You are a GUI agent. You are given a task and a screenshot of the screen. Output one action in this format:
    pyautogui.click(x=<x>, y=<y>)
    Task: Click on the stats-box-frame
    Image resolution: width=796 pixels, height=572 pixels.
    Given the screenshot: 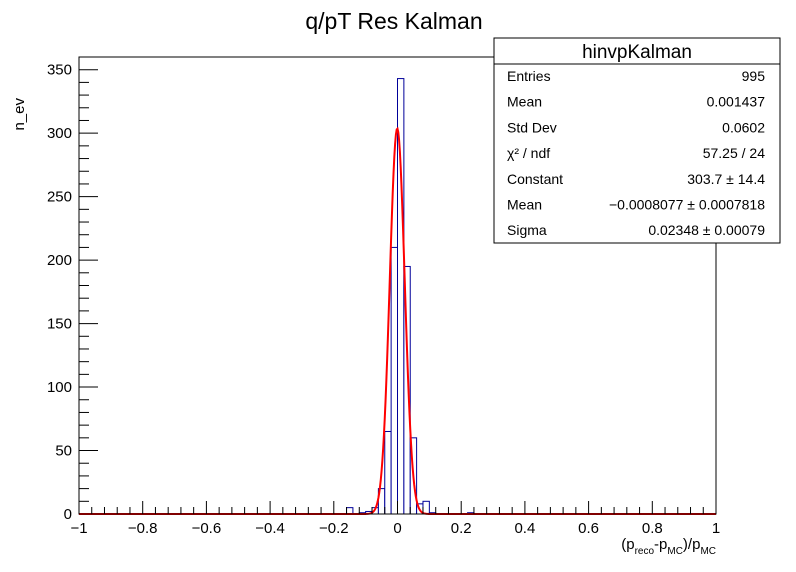 What is the action you would take?
    pyautogui.click(x=637, y=140)
    